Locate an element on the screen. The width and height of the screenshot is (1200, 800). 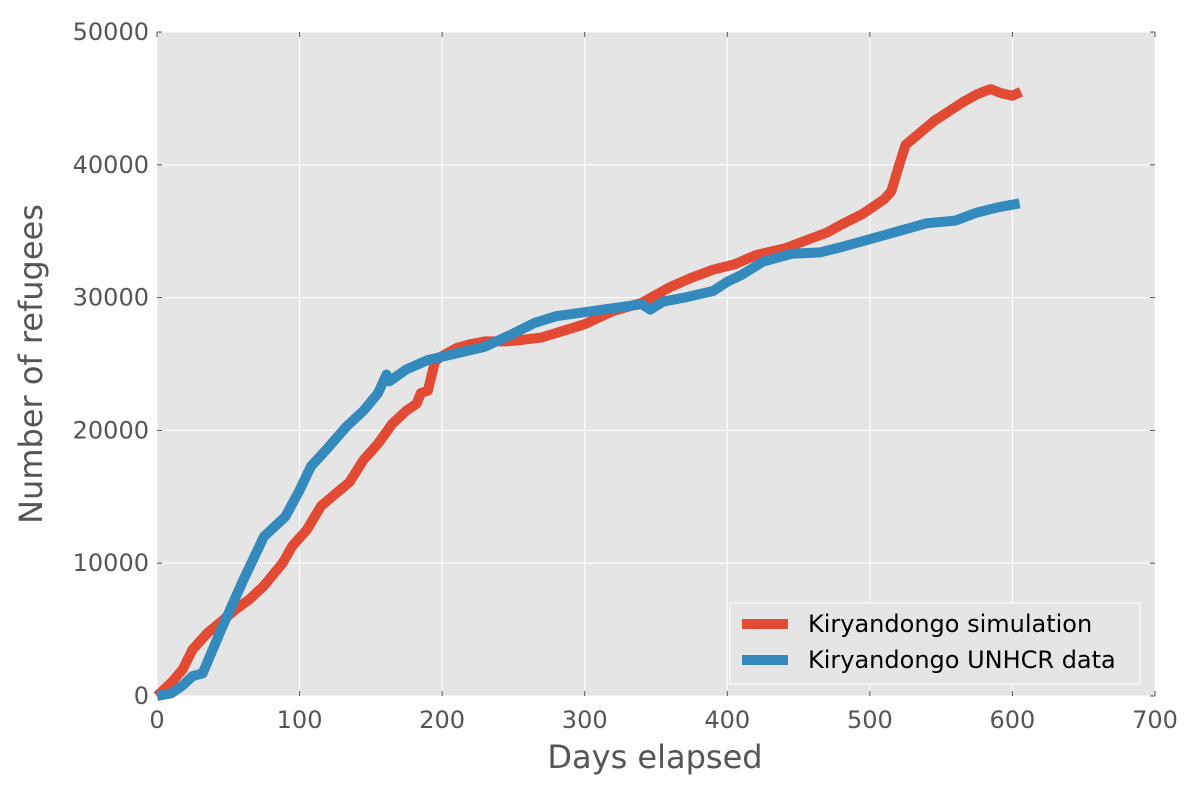
x-tick-label: 700 is located at coordinates (1155, 720).